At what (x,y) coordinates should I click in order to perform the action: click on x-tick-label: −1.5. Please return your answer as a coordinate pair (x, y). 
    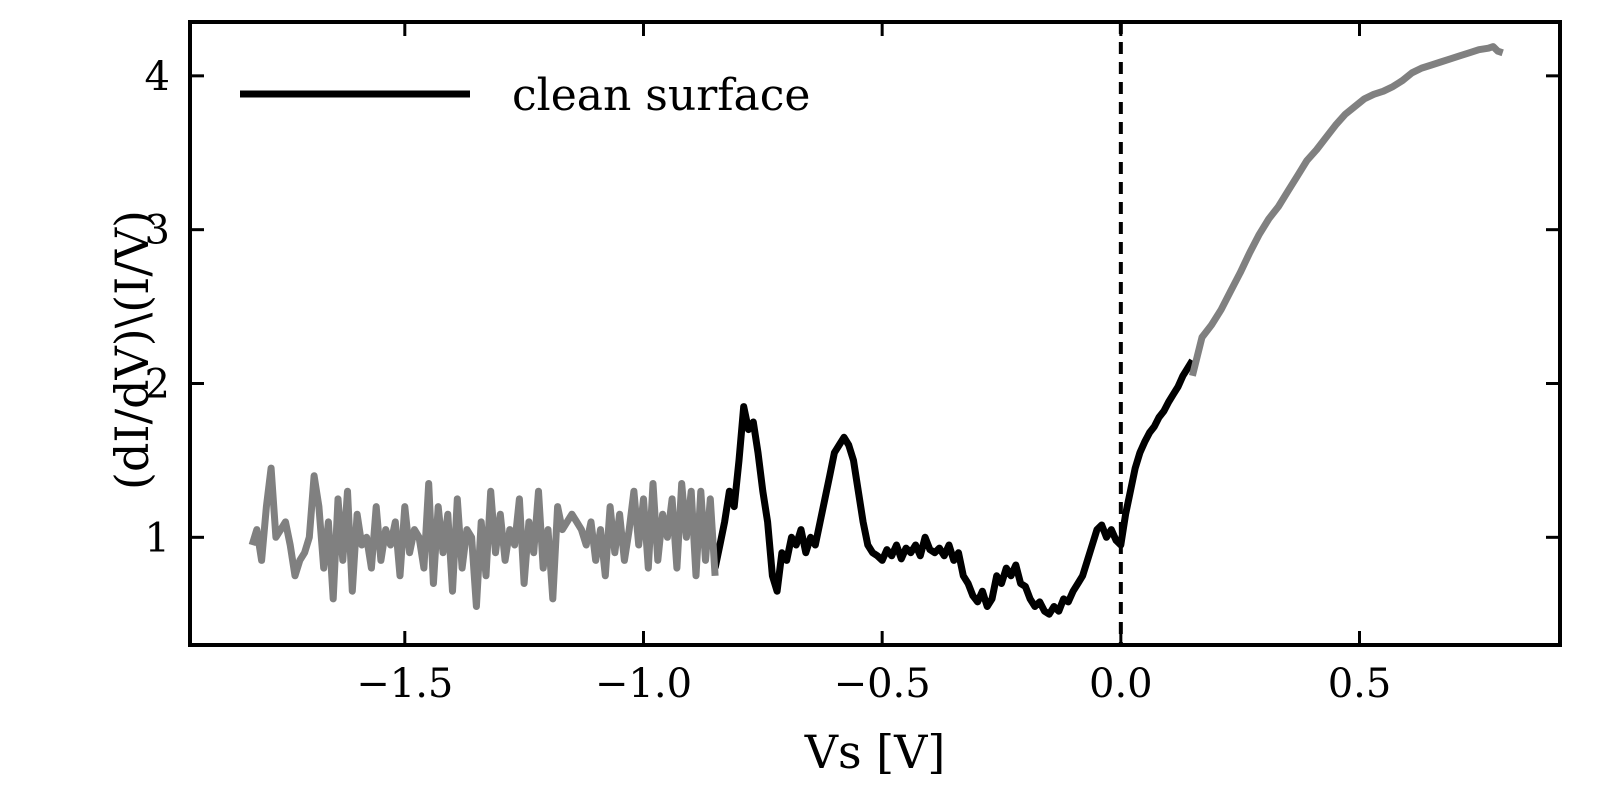
    Looking at the image, I should click on (404, 684).